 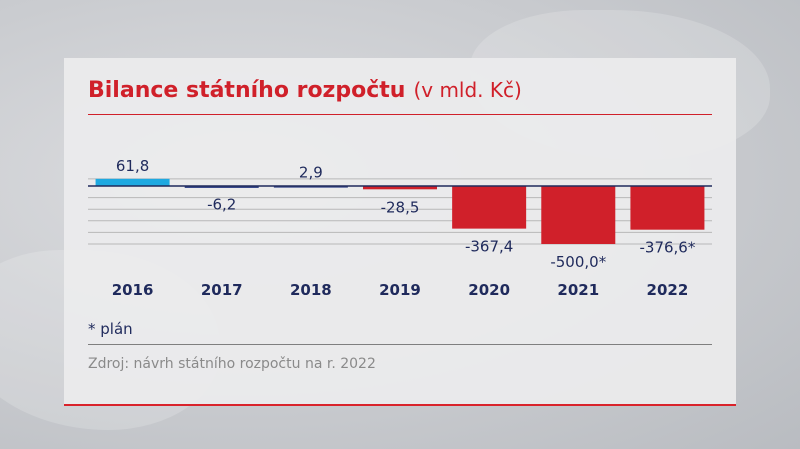 What do you see at coordinates (400, 290) in the screenshot?
I see `x-tick-label: 2019` at bounding box center [400, 290].